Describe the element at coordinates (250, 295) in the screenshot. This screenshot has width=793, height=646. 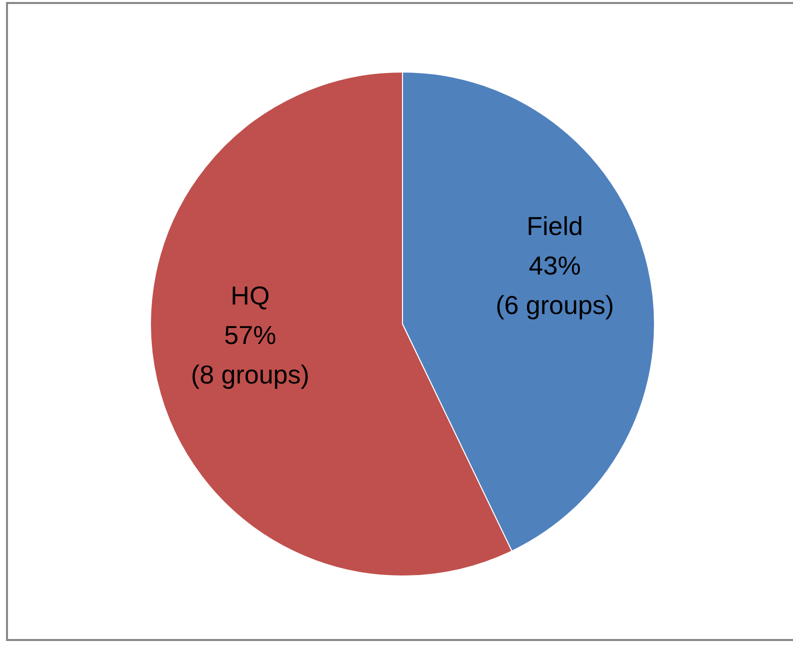
I see `slice-label: HQ` at that location.